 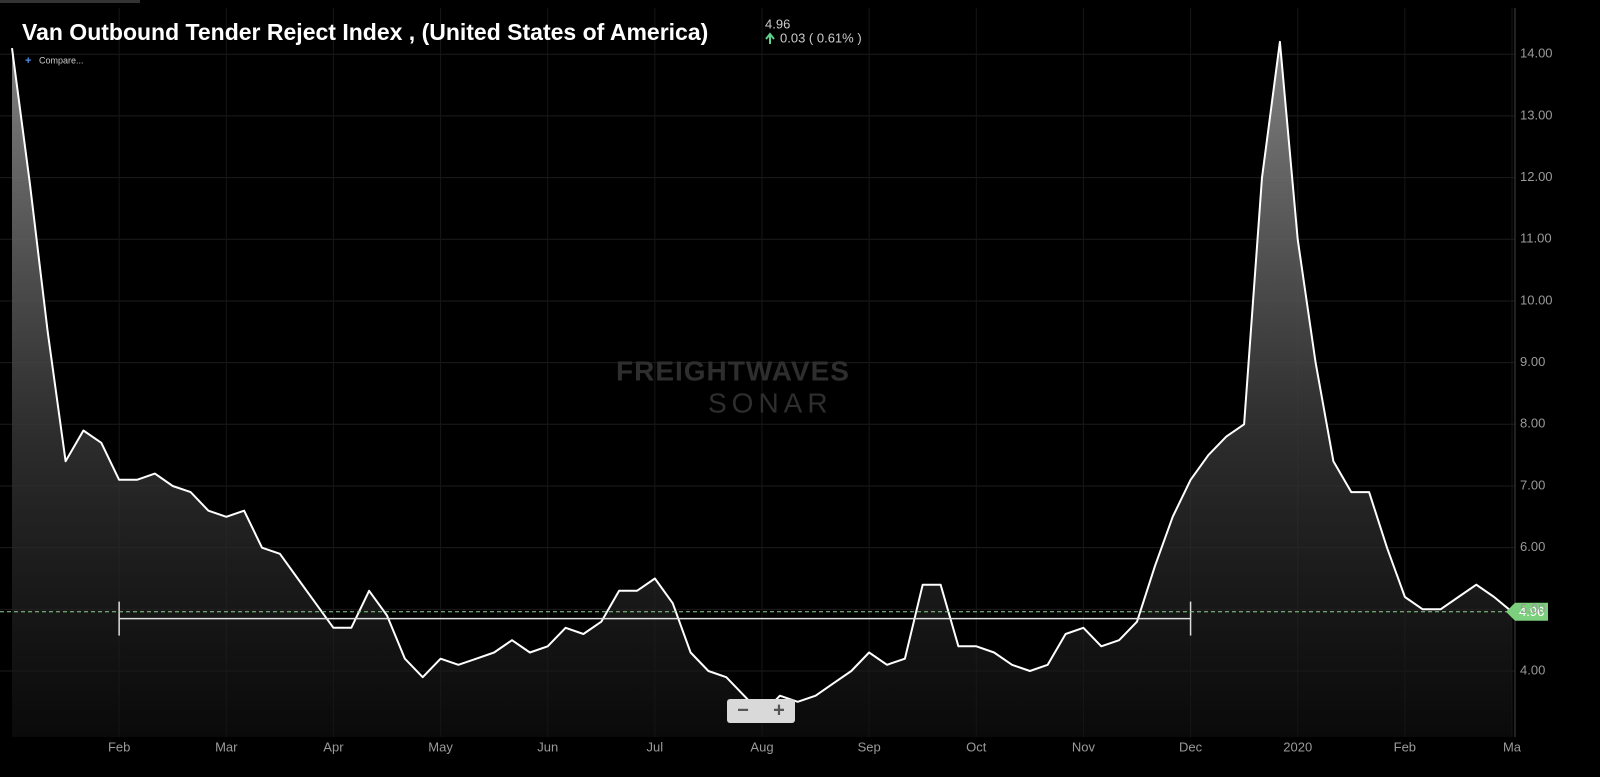 What do you see at coordinates (1532, 546) in the screenshot?
I see `y-tick-label: 6.00` at bounding box center [1532, 546].